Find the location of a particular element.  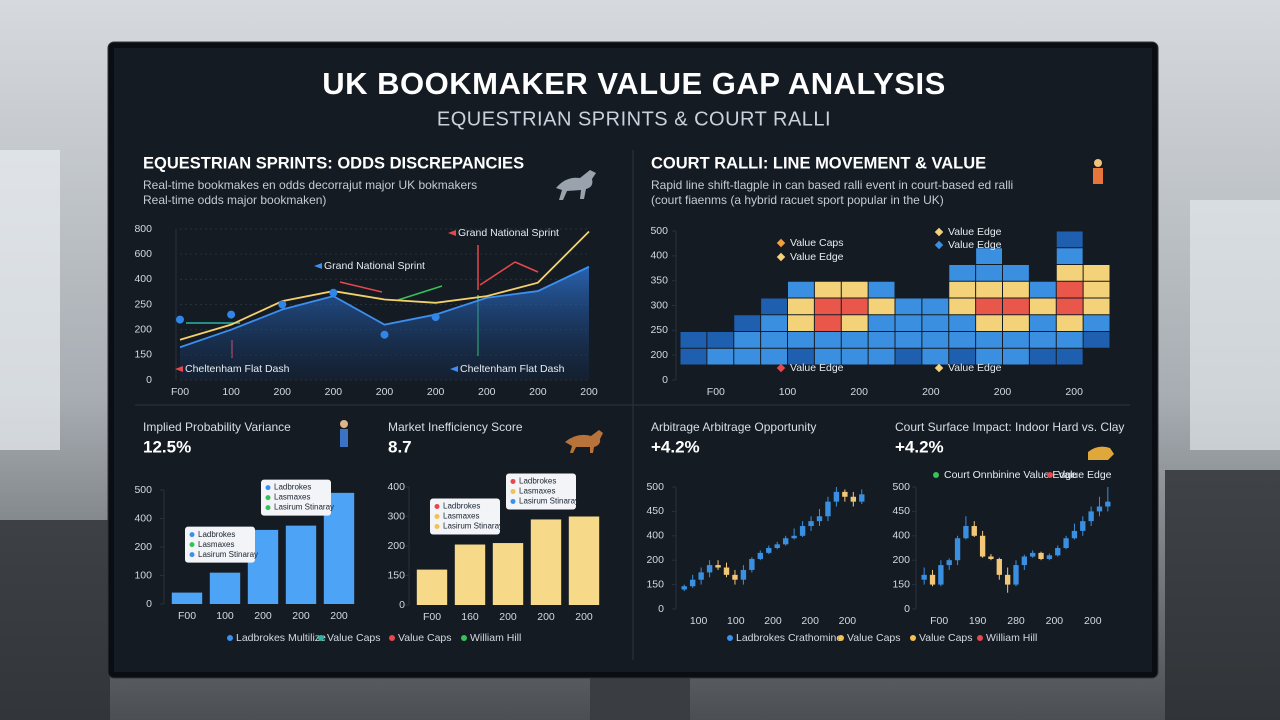

x-tick-label: 280 is located at coordinates (1016, 621).